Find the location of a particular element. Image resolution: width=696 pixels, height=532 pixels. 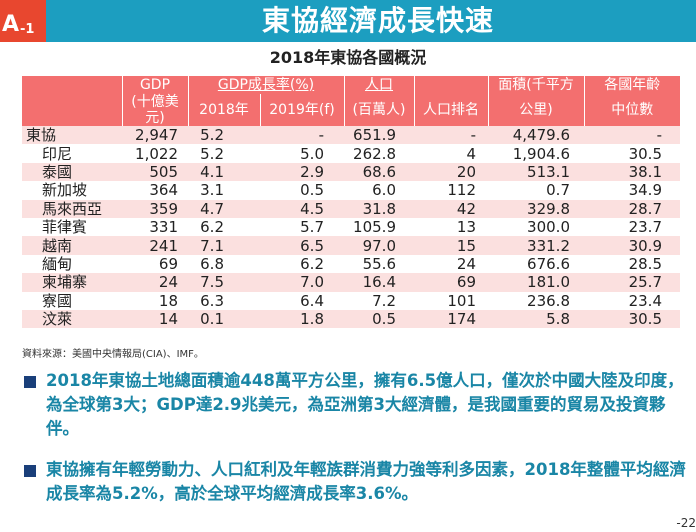

value-cell: 676.6 is located at coordinates (536, 264).